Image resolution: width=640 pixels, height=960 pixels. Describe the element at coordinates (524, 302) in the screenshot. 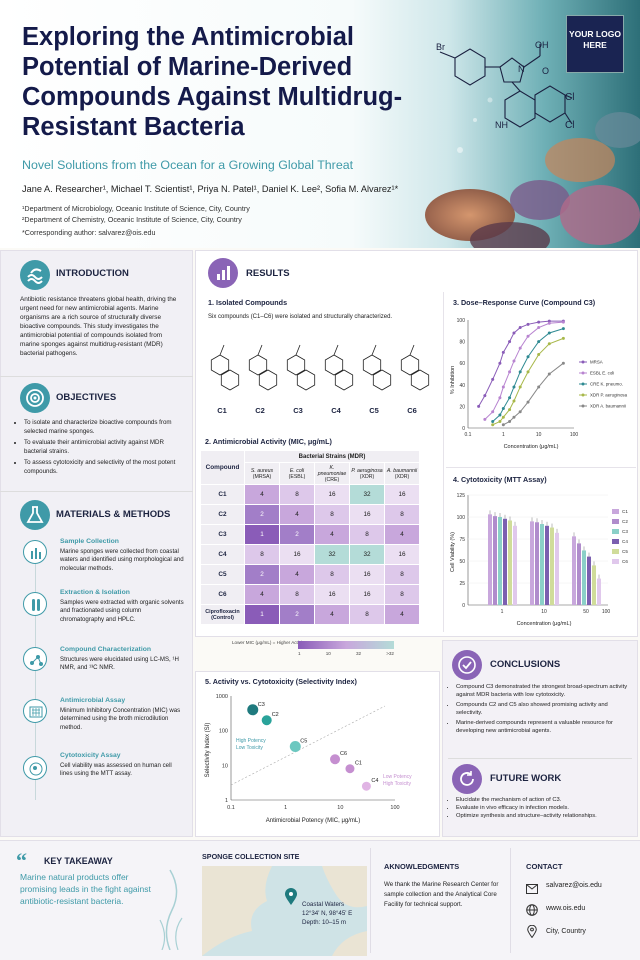

I see `dose-response-heading: 3. Dose–Response Curve (Compound C3)` at that location.